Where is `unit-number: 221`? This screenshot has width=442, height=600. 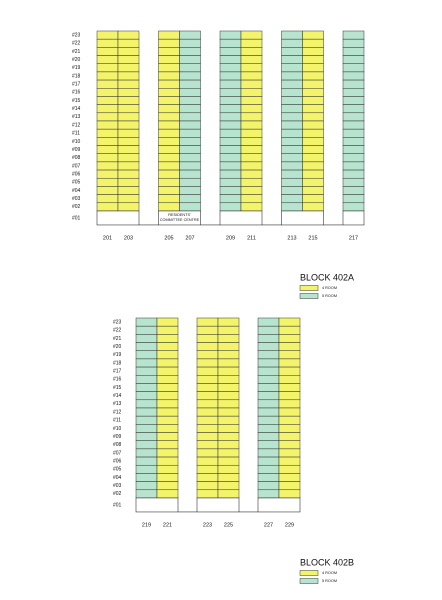
unit-number: 221 is located at coordinates (167, 525).